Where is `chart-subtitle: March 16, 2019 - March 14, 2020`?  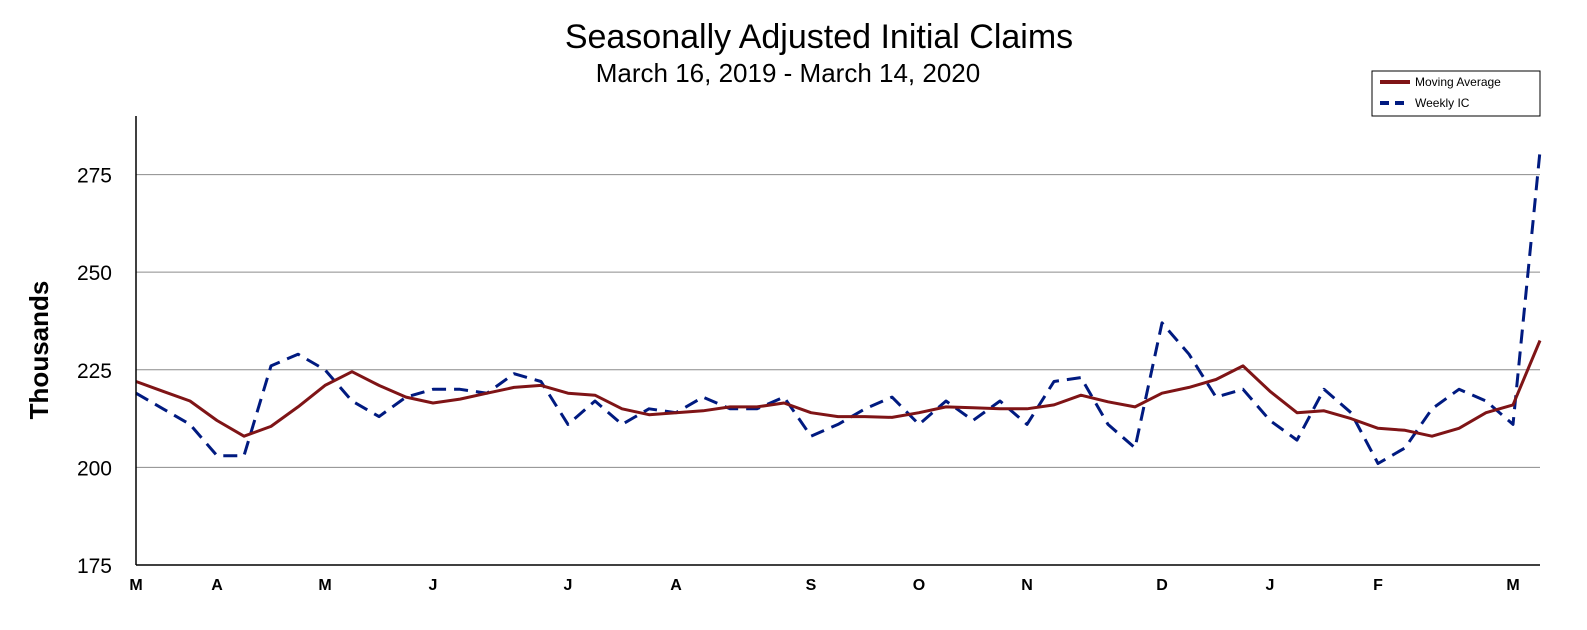 chart-subtitle: March 16, 2019 - March 14, 2020 is located at coordinates (788, 73).